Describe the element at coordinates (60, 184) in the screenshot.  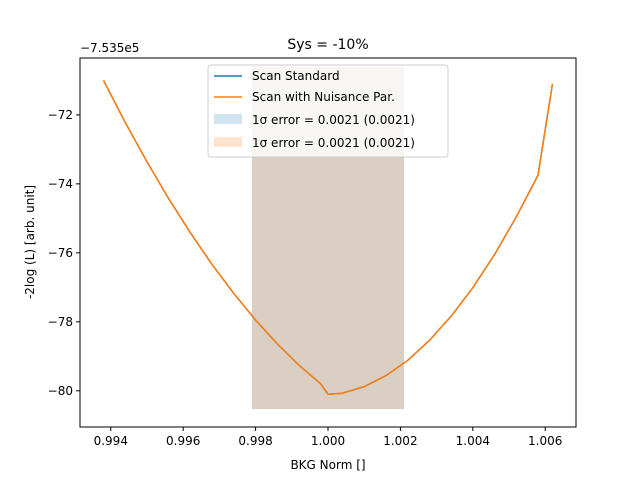
I see `y-tick-label: −74` at that location.